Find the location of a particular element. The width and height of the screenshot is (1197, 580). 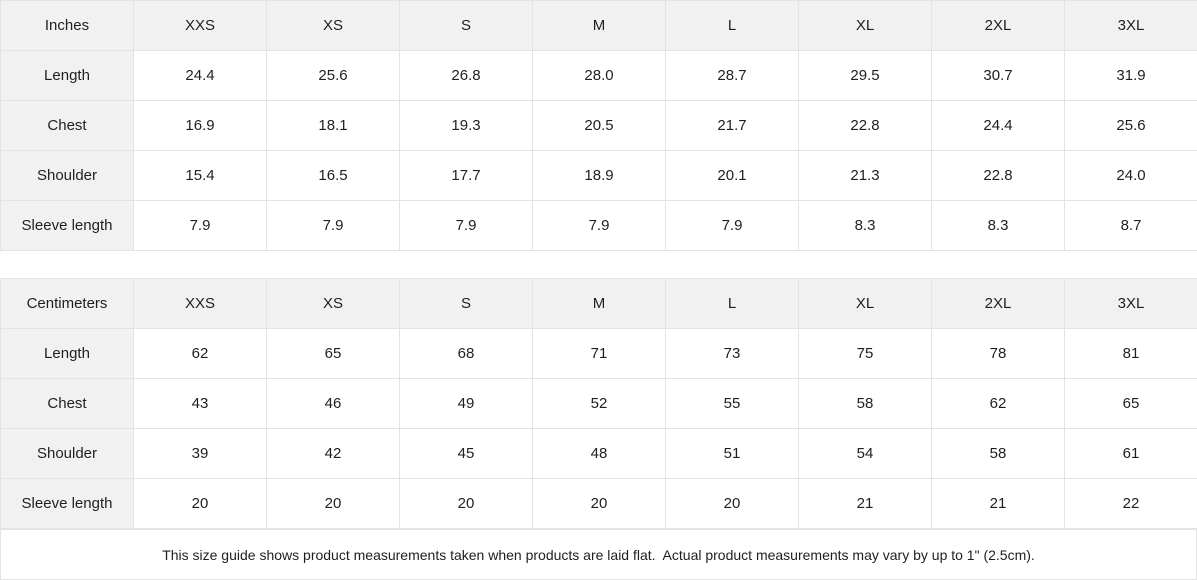

cell-inches-chest-s: 19.3 is located at coordinates (466, 125).